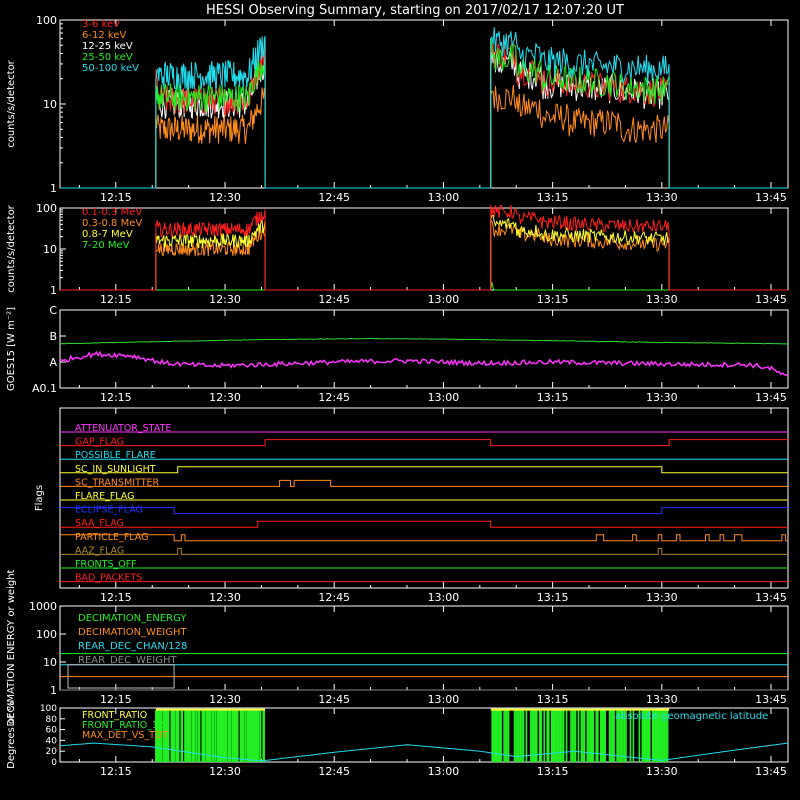 The height and width of the screenshot is (800, 800). Describe the element at coordinates (107, 46) in the screenshot. I see `legend-entry: 12-25 keV` at that location.